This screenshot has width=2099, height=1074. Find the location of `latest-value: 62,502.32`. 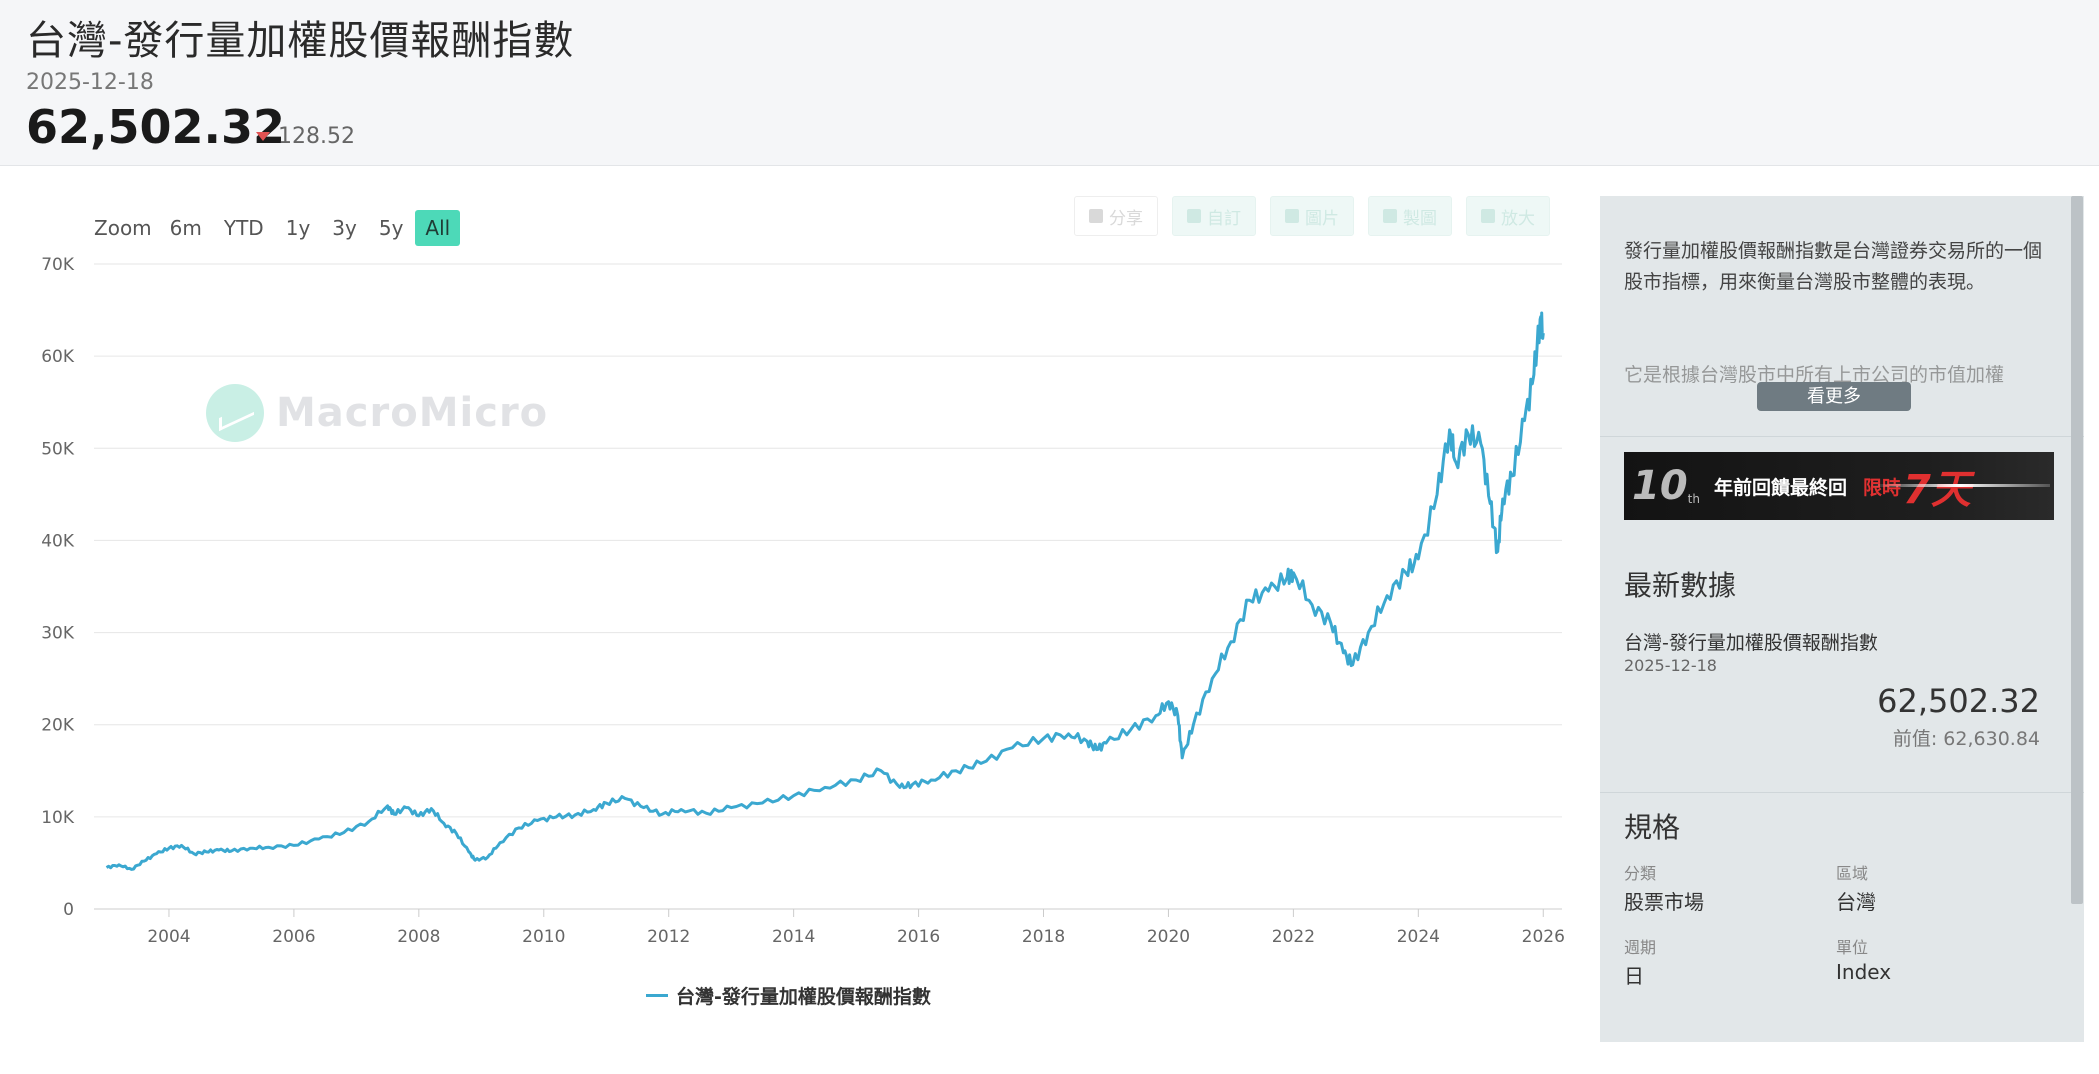

latest-value: 62,502.32 is located at coordinates (1958, 701).